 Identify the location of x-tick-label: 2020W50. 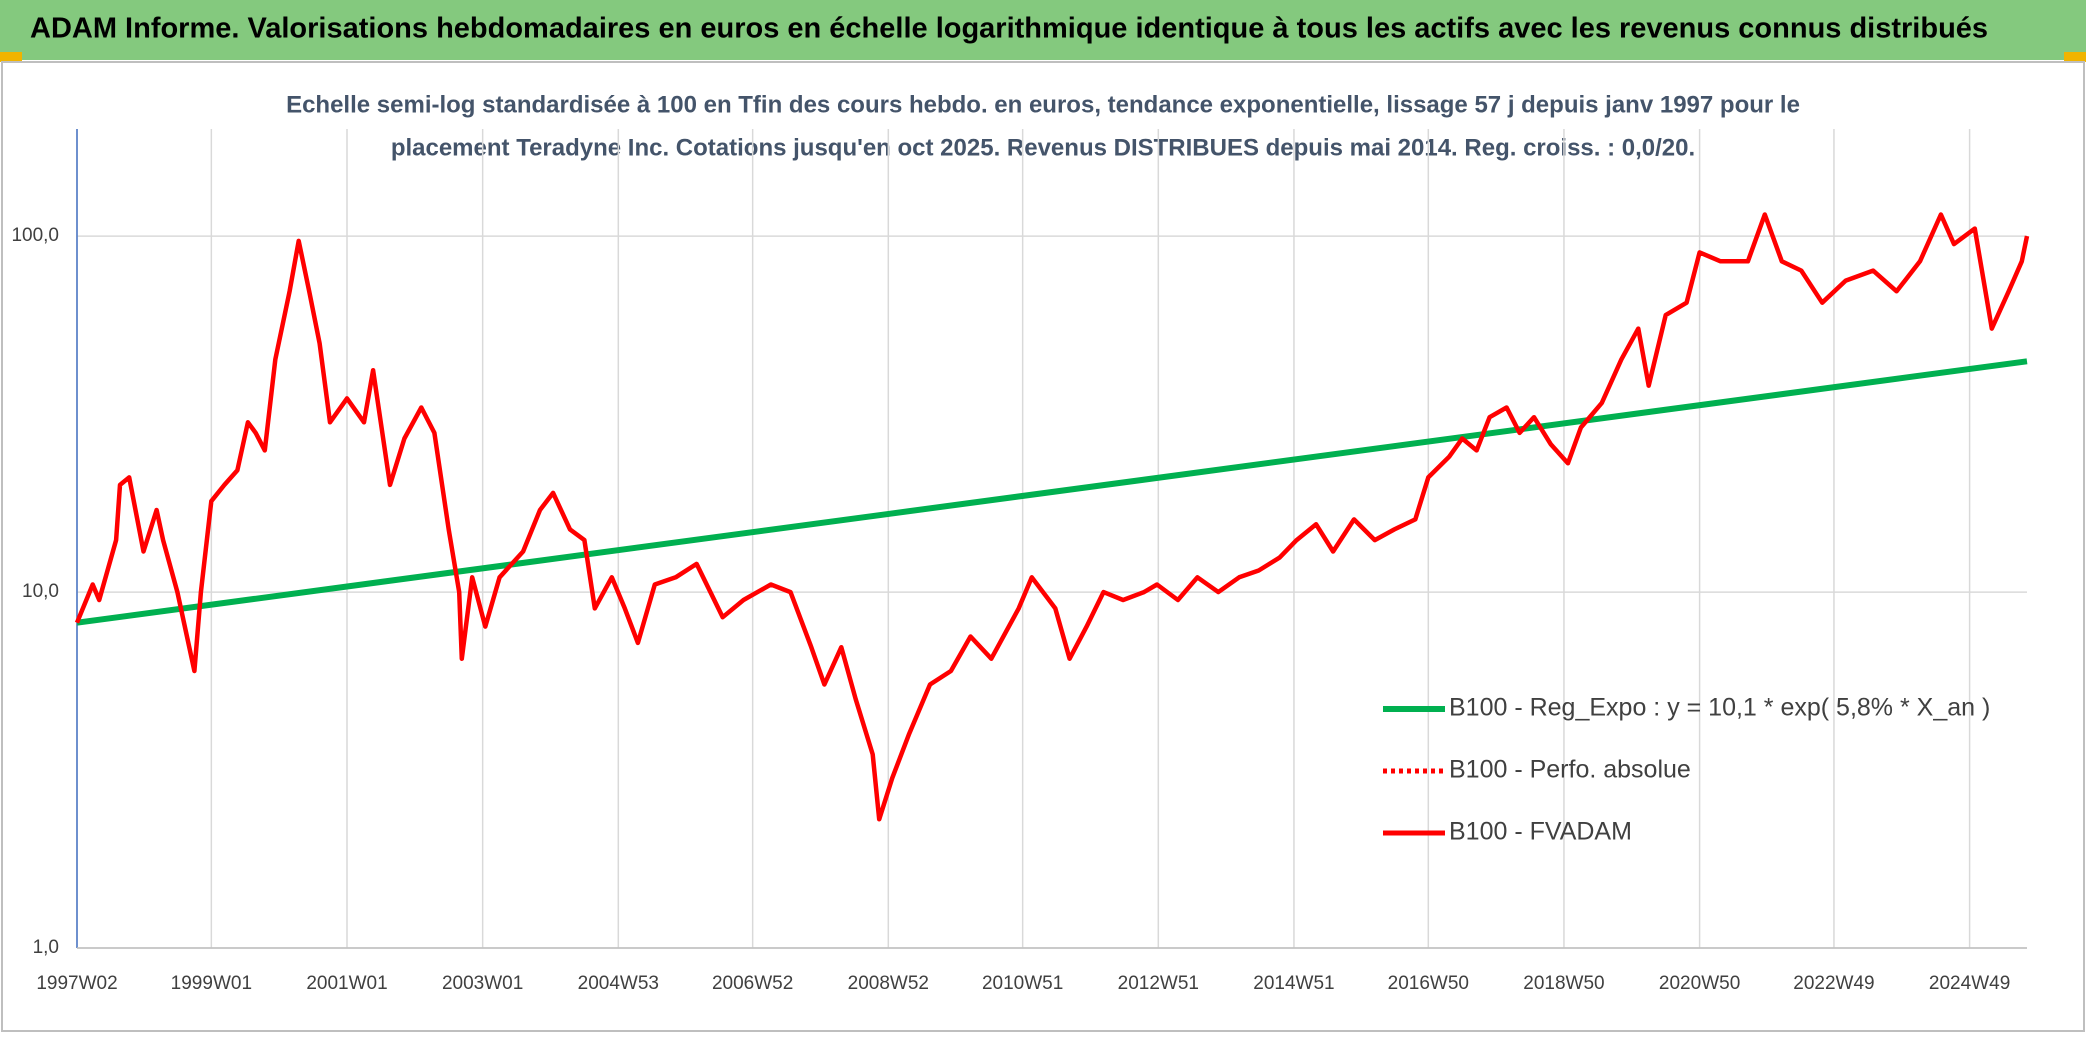
(1699, 983).